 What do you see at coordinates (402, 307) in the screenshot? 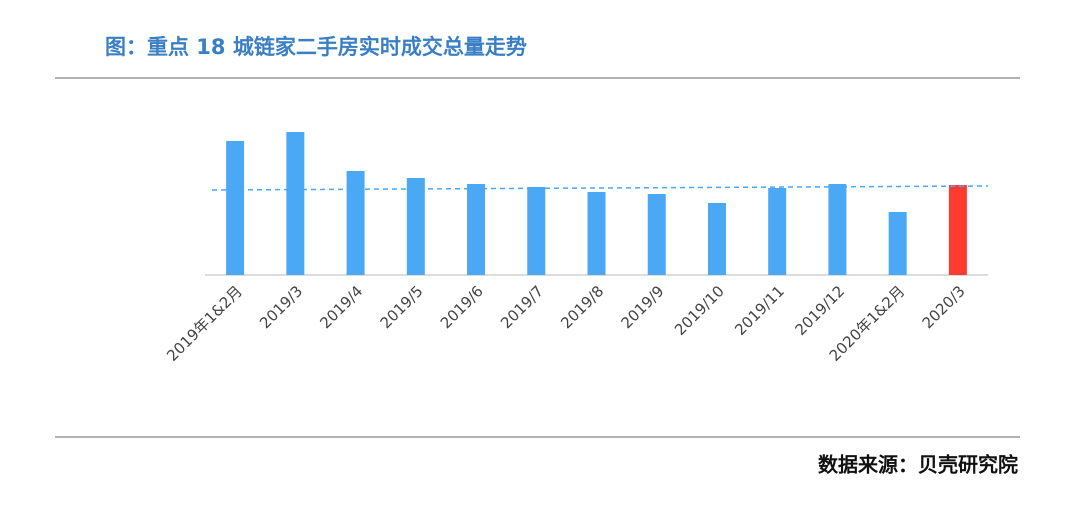
I see `x-tick-label: 2019/5` at bounding box center [402, 307].